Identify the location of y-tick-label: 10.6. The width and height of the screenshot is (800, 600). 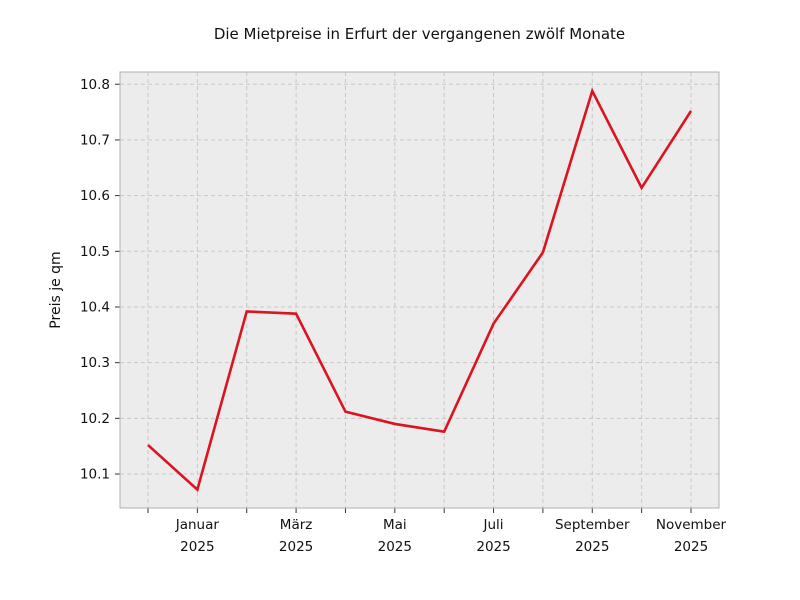
(95, 196).